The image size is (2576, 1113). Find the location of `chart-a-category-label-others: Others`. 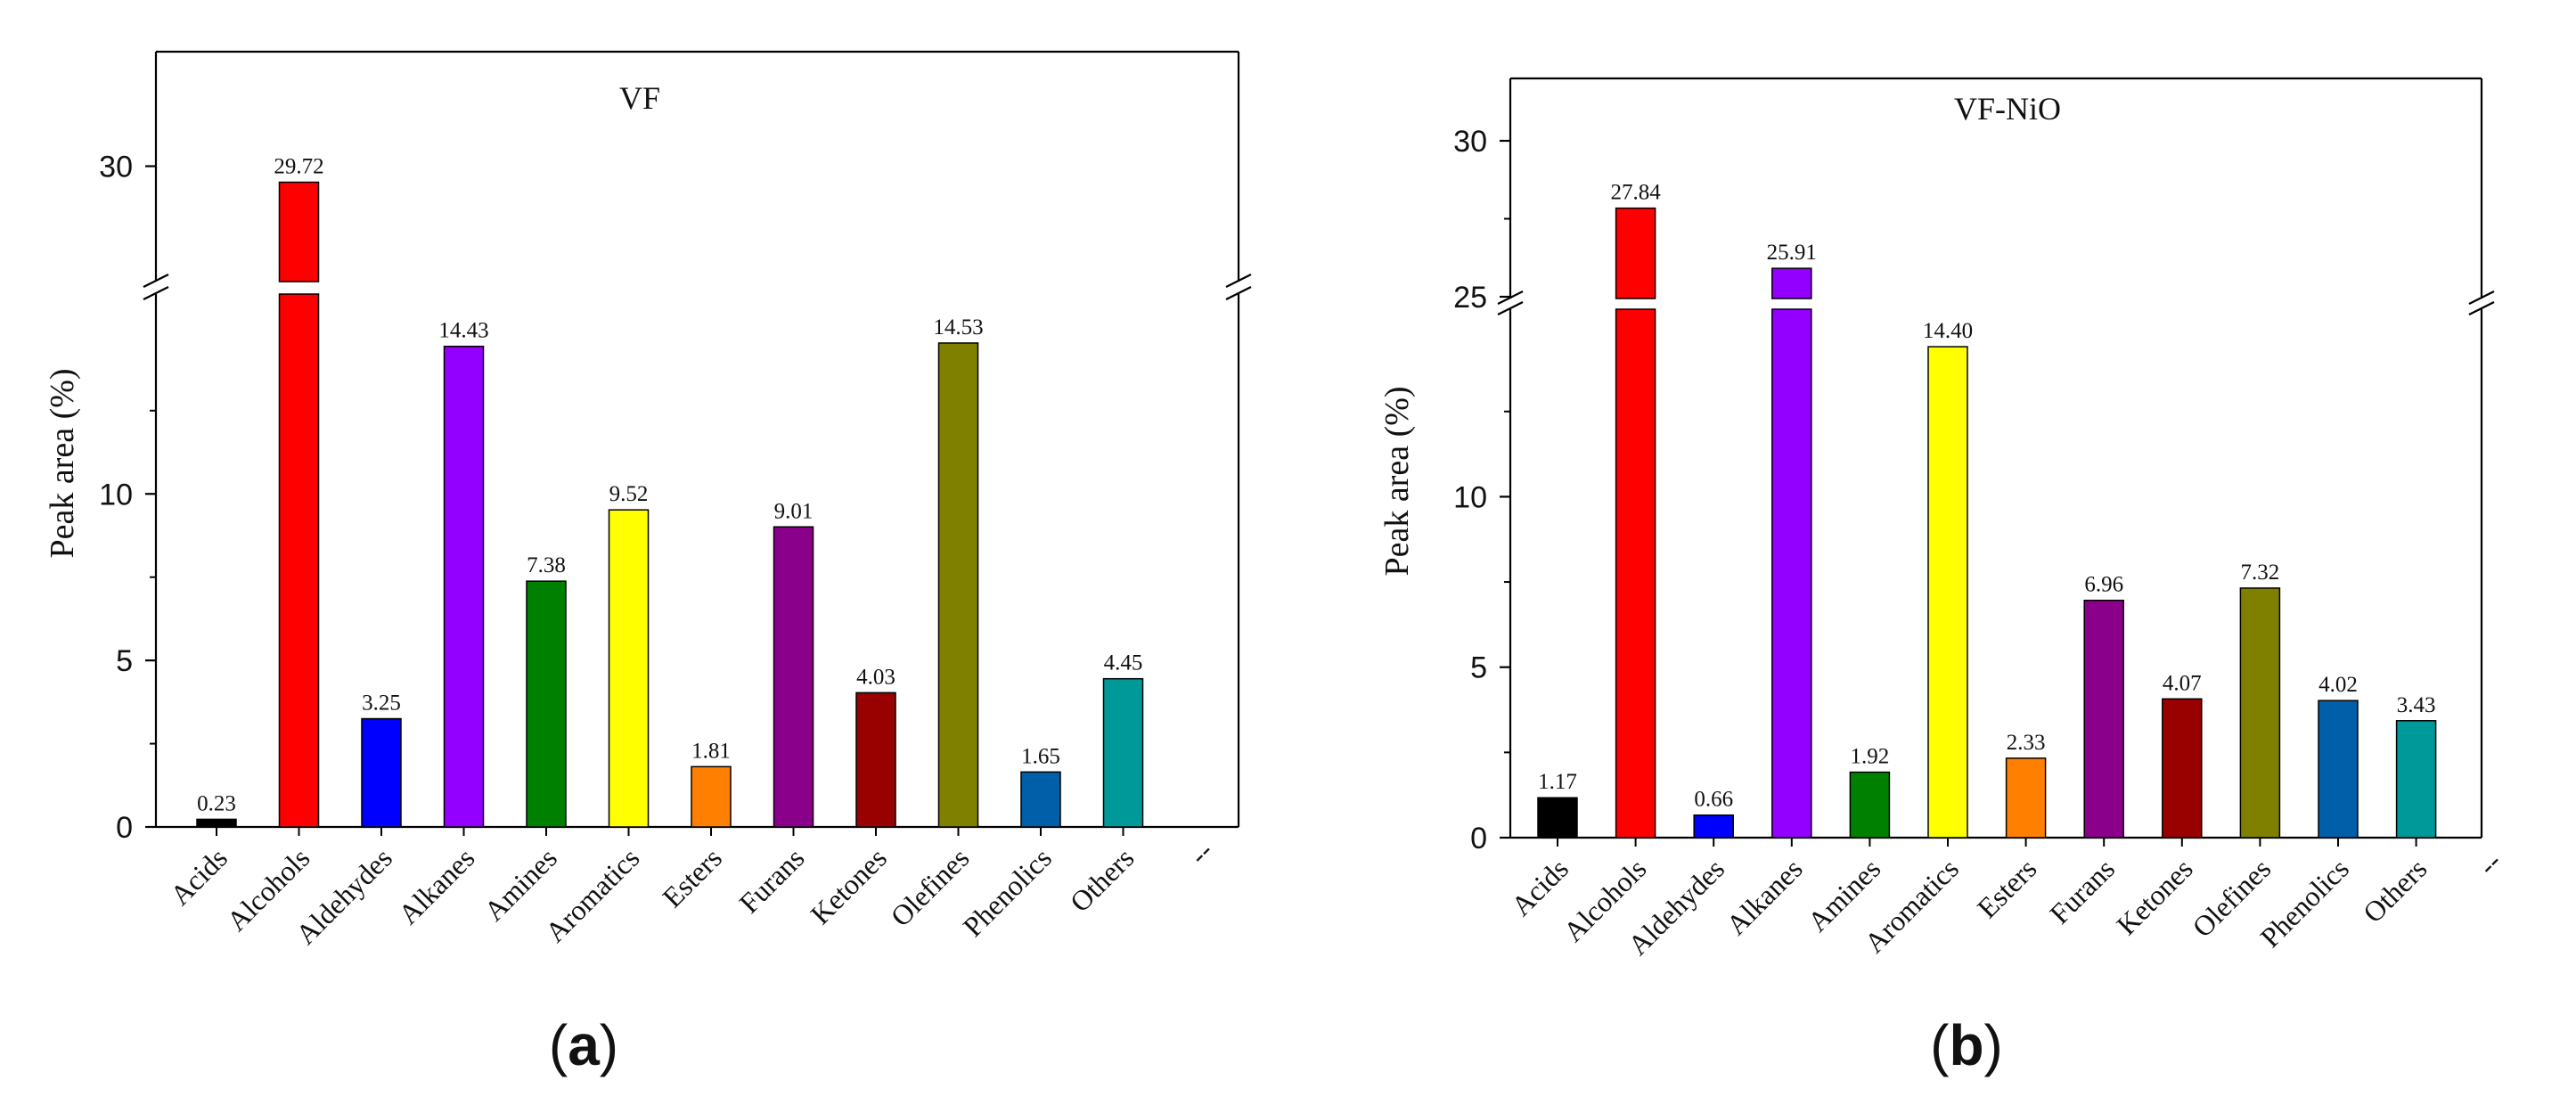

chart-a-category-label-others: Others is located at coordinates (1102, 879).